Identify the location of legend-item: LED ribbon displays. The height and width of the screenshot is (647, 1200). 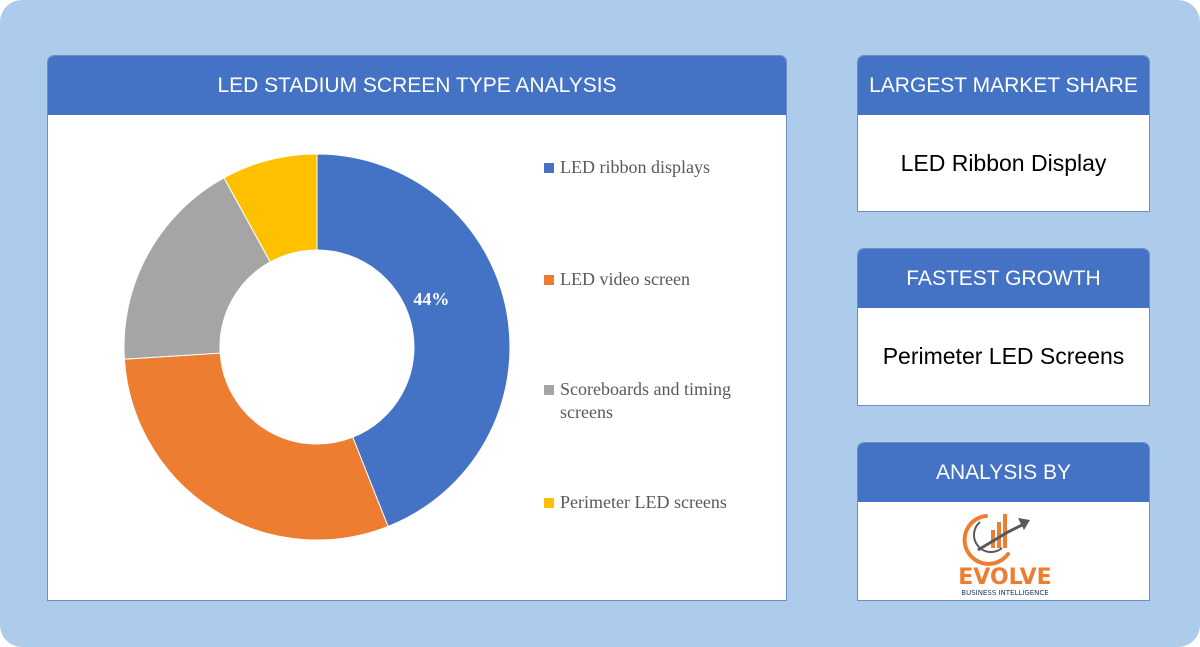
(664, 167).